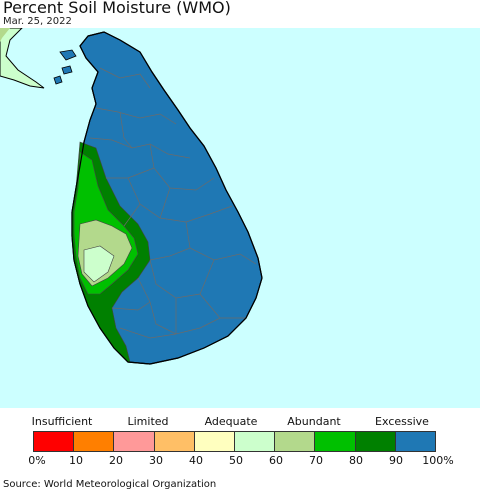 The height and width of the screenshot is (494, 480). I want to click on legend-category-limited: Limited, so click(148, 421).